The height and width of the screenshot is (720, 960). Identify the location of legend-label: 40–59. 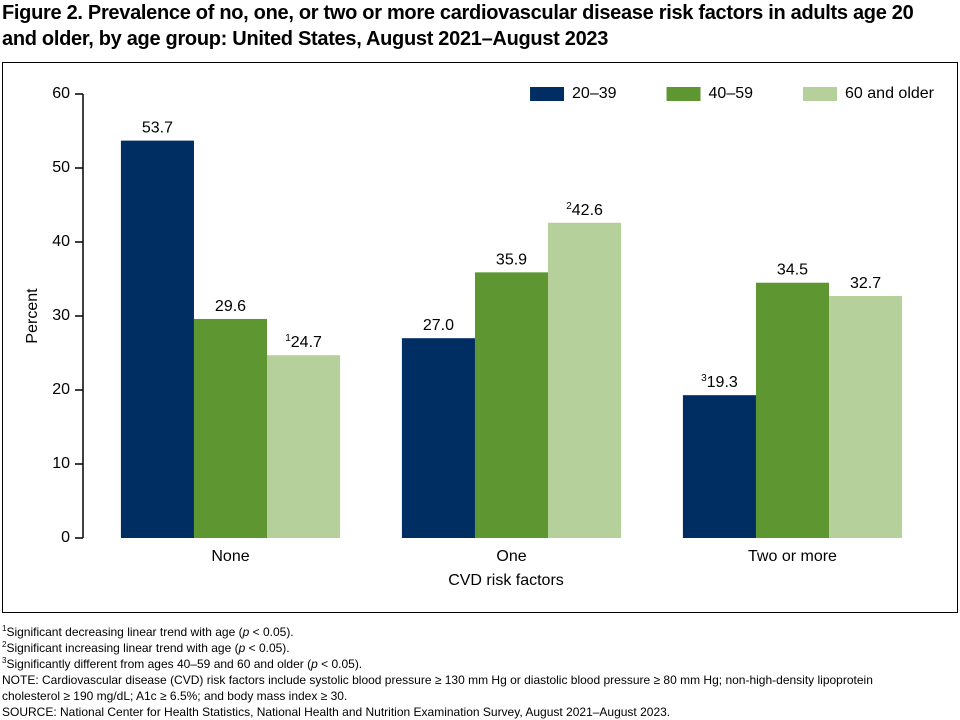
(731, 93).